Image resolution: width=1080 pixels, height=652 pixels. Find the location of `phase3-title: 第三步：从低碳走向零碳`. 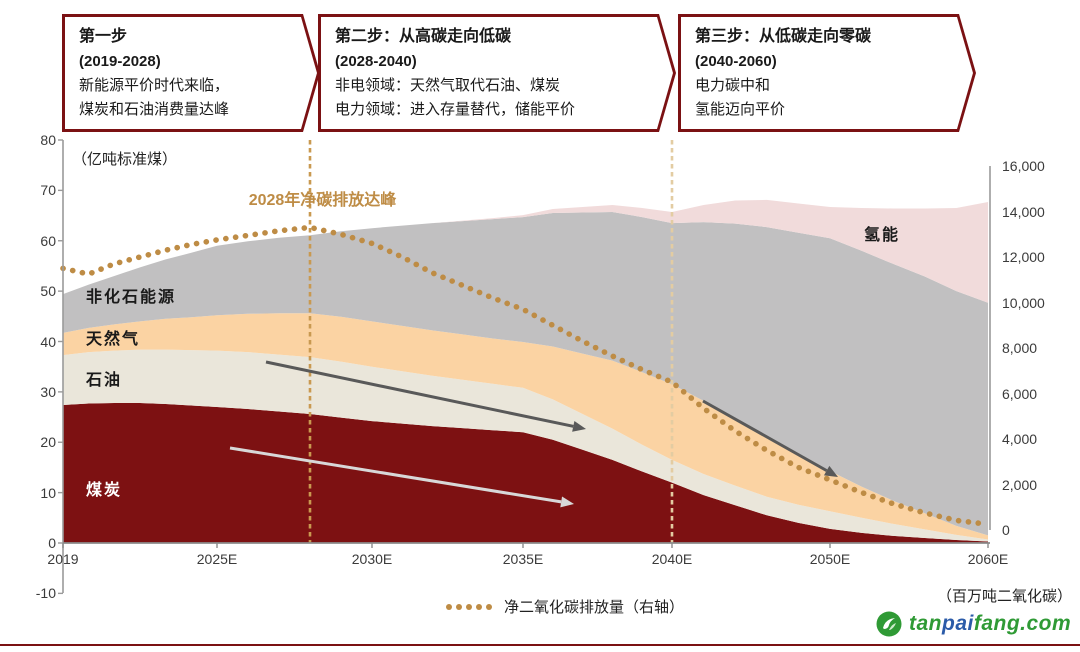

phase3-title: 第三步：从低碳走向零碳 is located at coordinates (783, 36).